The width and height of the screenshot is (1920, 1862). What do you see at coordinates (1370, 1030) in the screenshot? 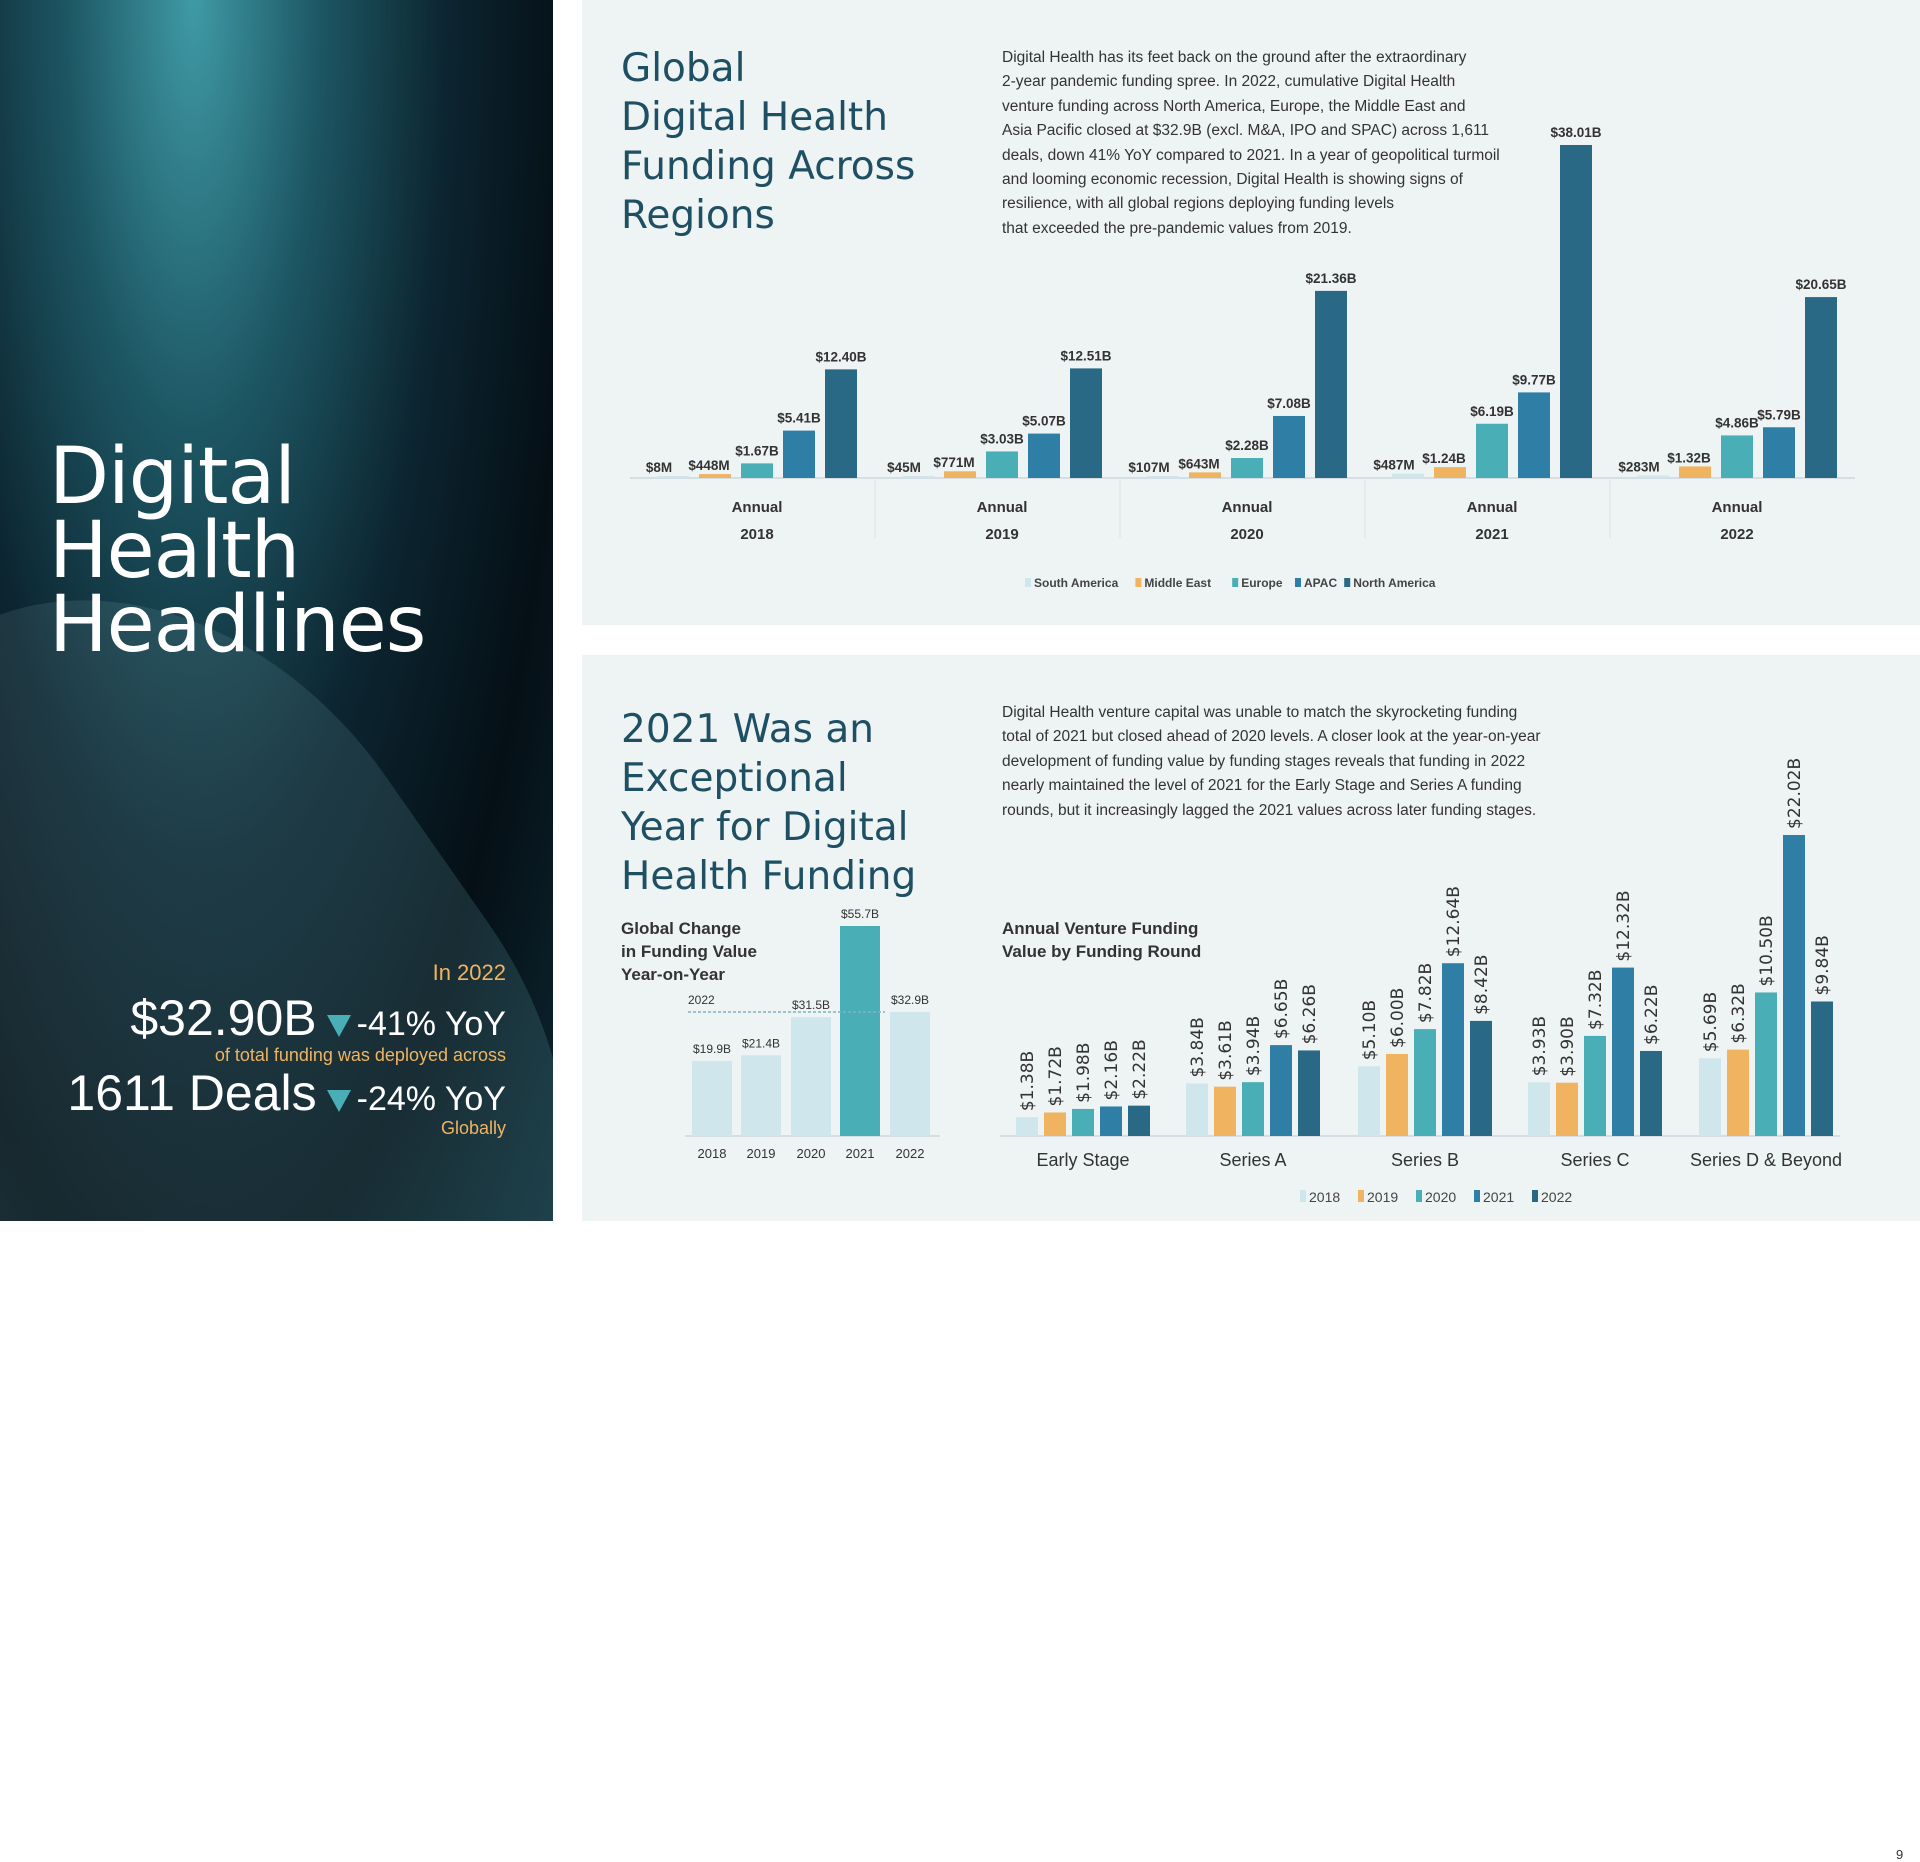
I see `data-label: $5.10B` at bounding box center [1370, 1030].